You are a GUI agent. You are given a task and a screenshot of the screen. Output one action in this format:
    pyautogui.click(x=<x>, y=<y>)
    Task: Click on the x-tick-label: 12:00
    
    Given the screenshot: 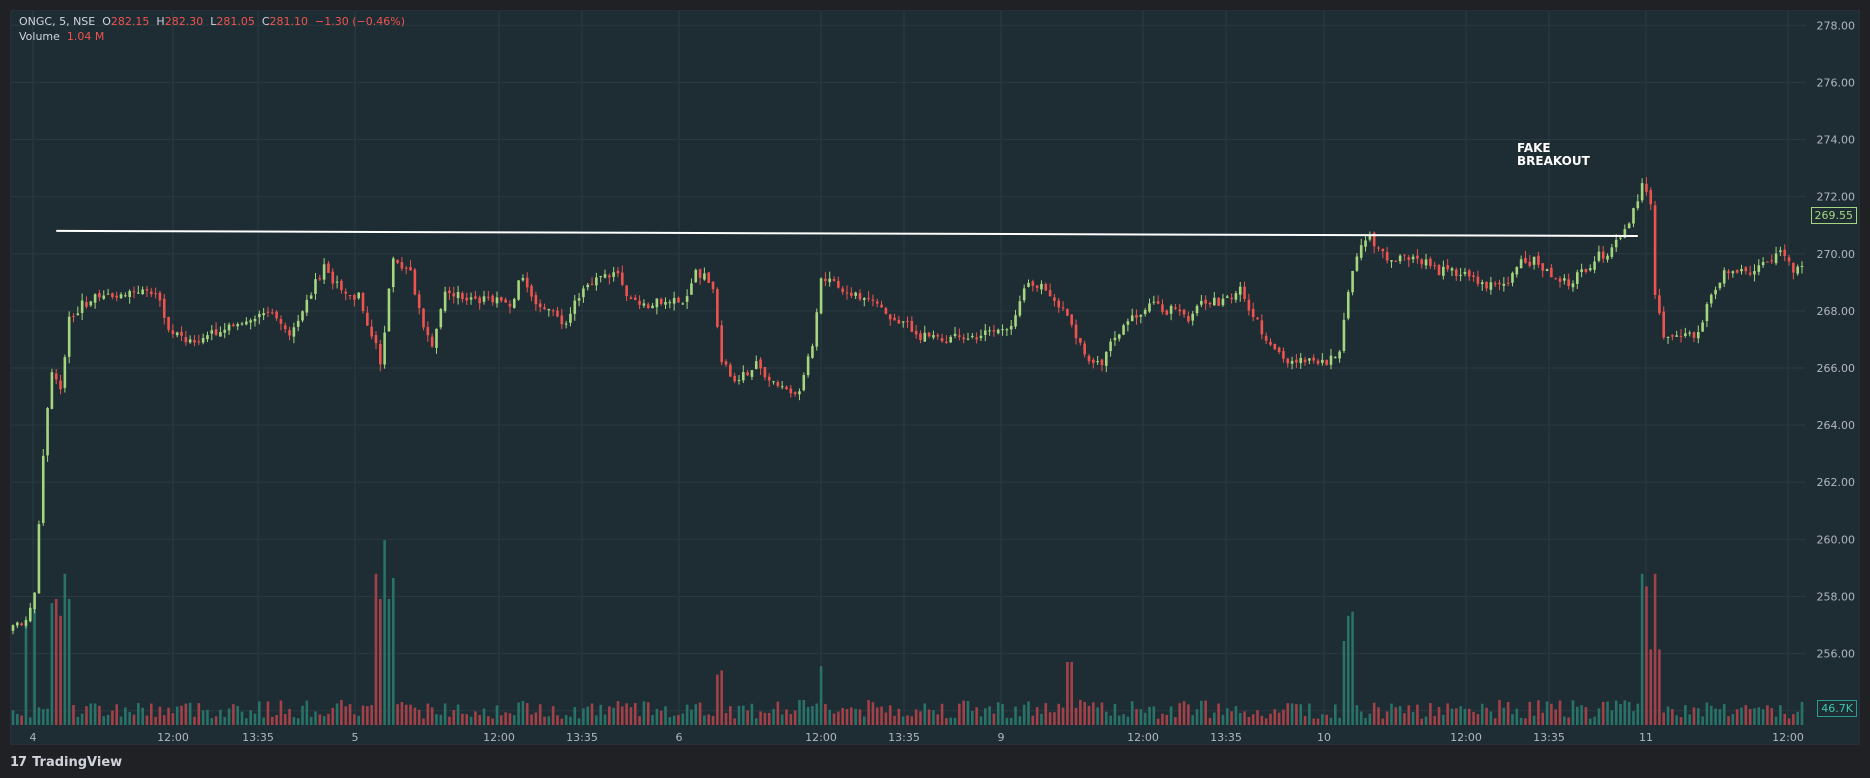 What is the action you would take?
    pyautogui.click(x=1143, y=737)
    